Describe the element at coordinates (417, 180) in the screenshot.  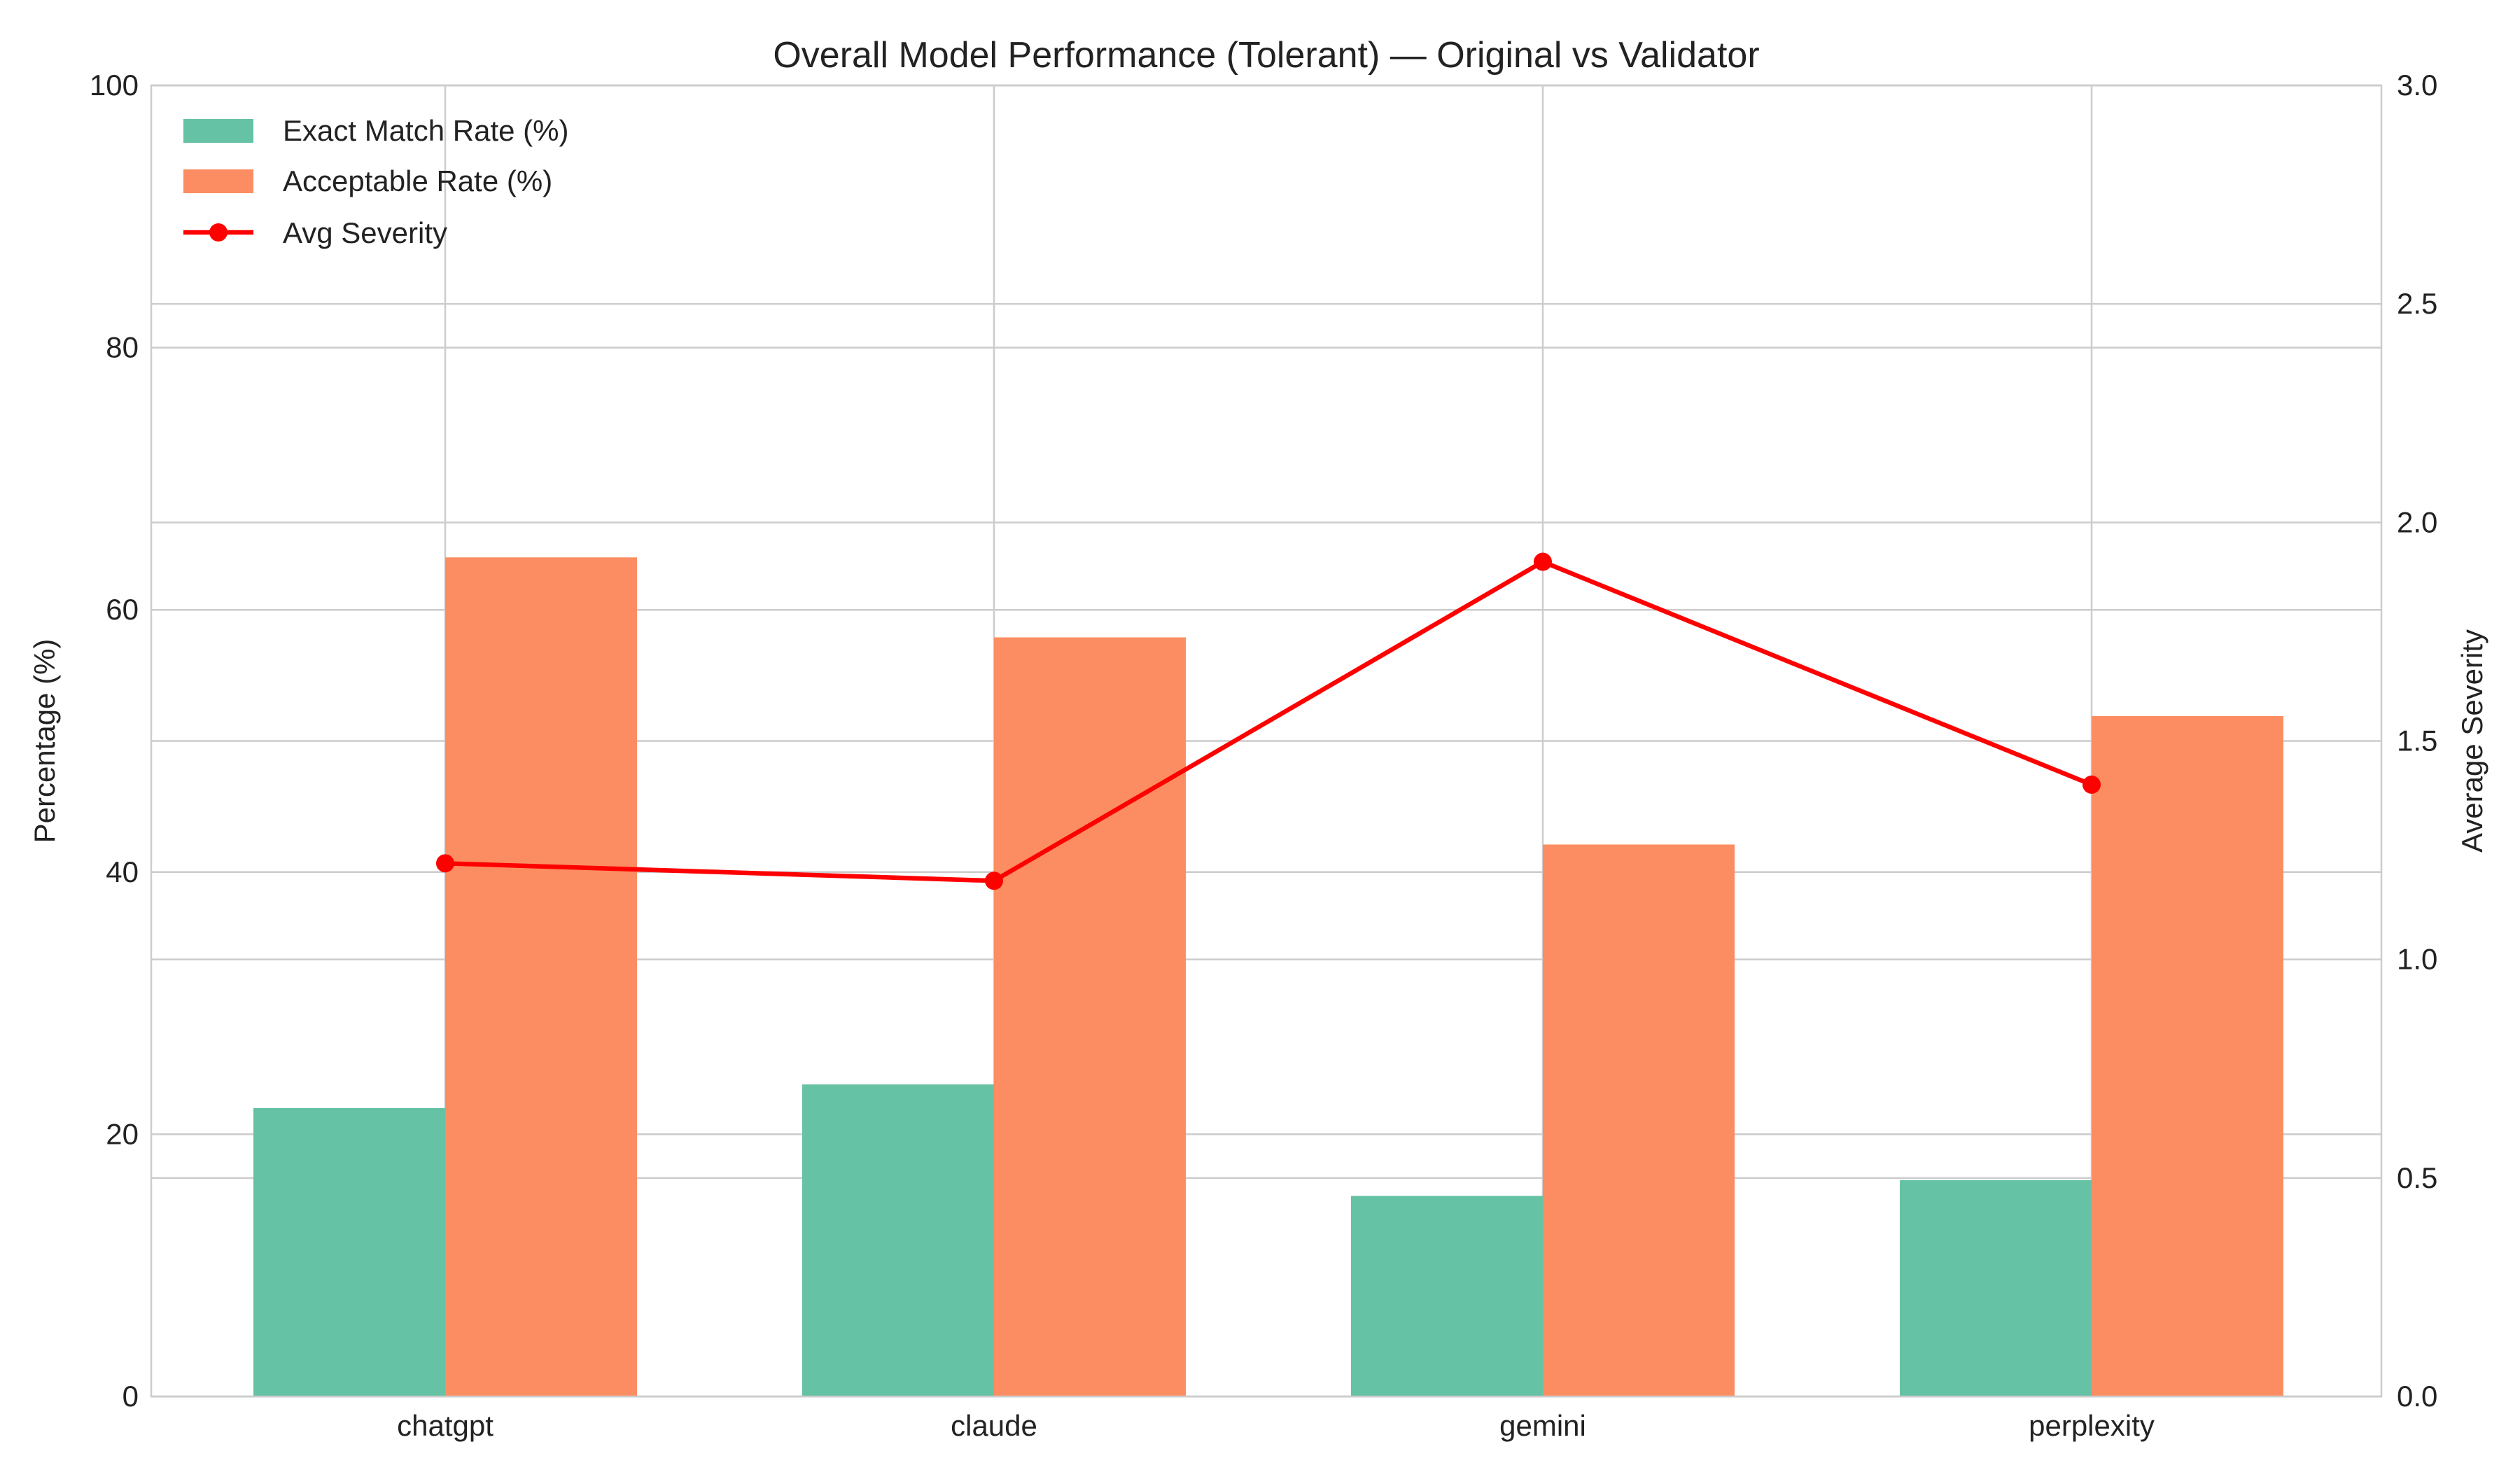
I see `legend-label-acceptable: Acceptable Rate (%)` at that location.